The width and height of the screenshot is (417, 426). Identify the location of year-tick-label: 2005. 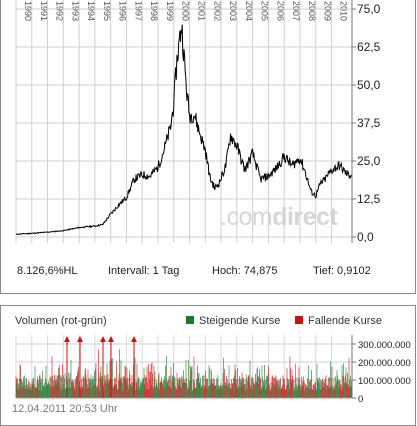
(265, 11).